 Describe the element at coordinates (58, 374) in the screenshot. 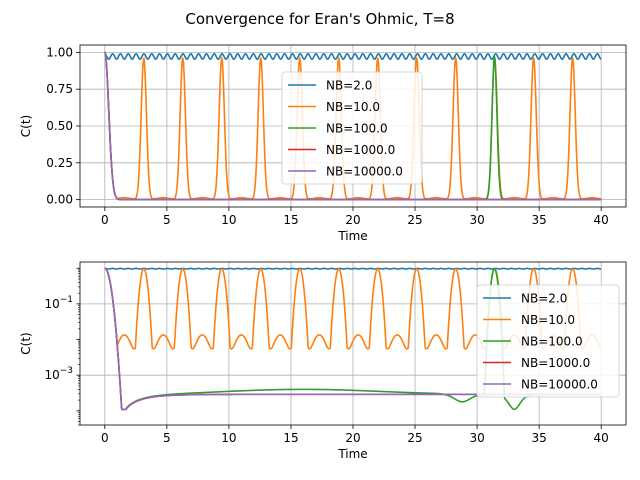

I see `y-tick-label: 10⁻³` at that location.